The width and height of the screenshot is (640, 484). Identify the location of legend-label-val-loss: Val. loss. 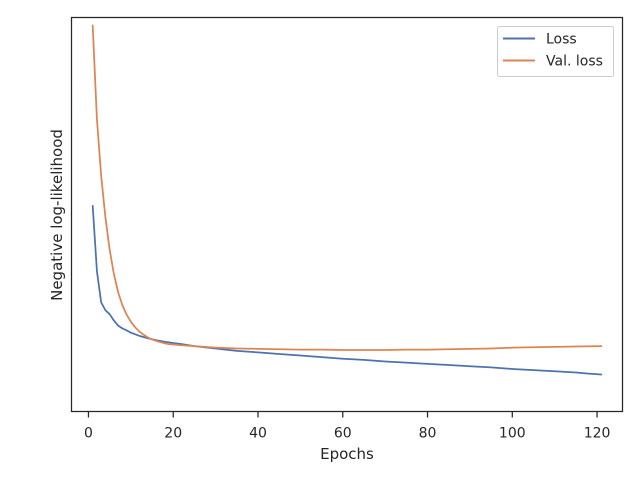
(574, 62).